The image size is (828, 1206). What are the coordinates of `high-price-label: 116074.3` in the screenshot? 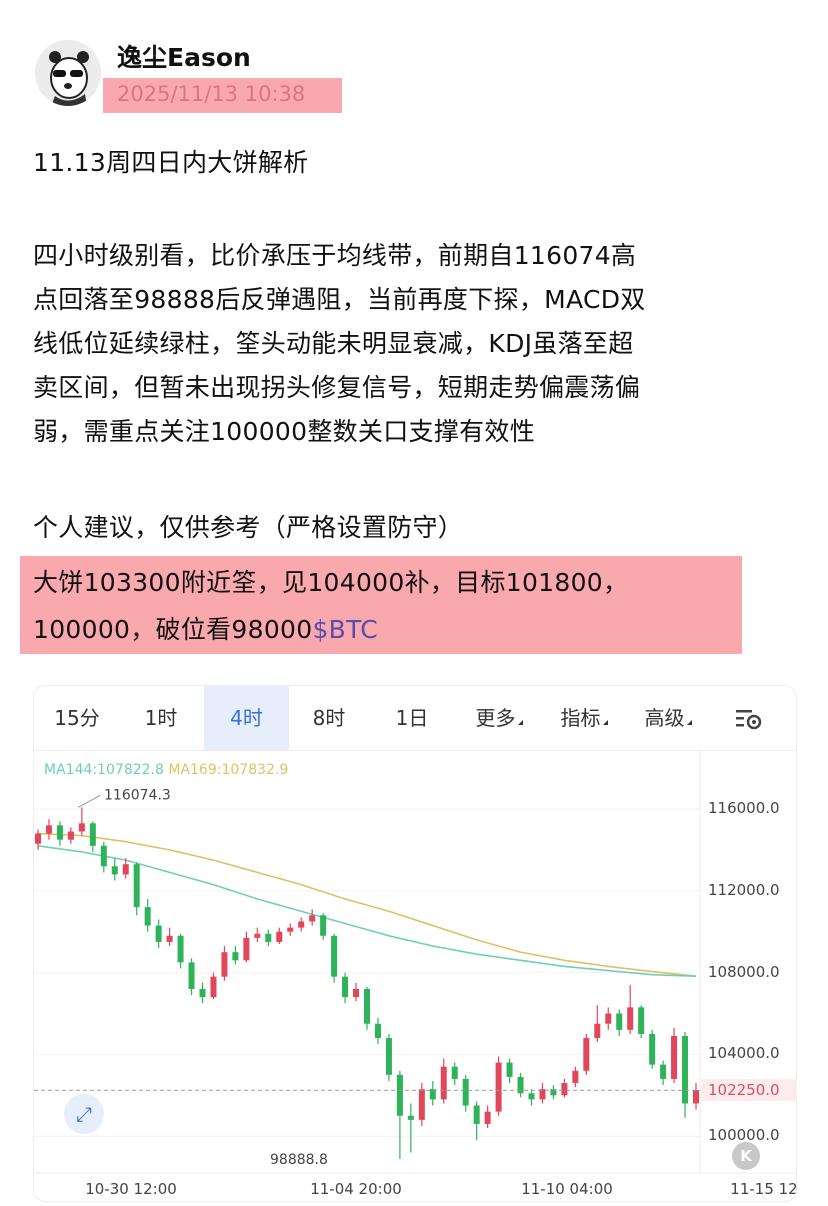 It's located at (137, 795).